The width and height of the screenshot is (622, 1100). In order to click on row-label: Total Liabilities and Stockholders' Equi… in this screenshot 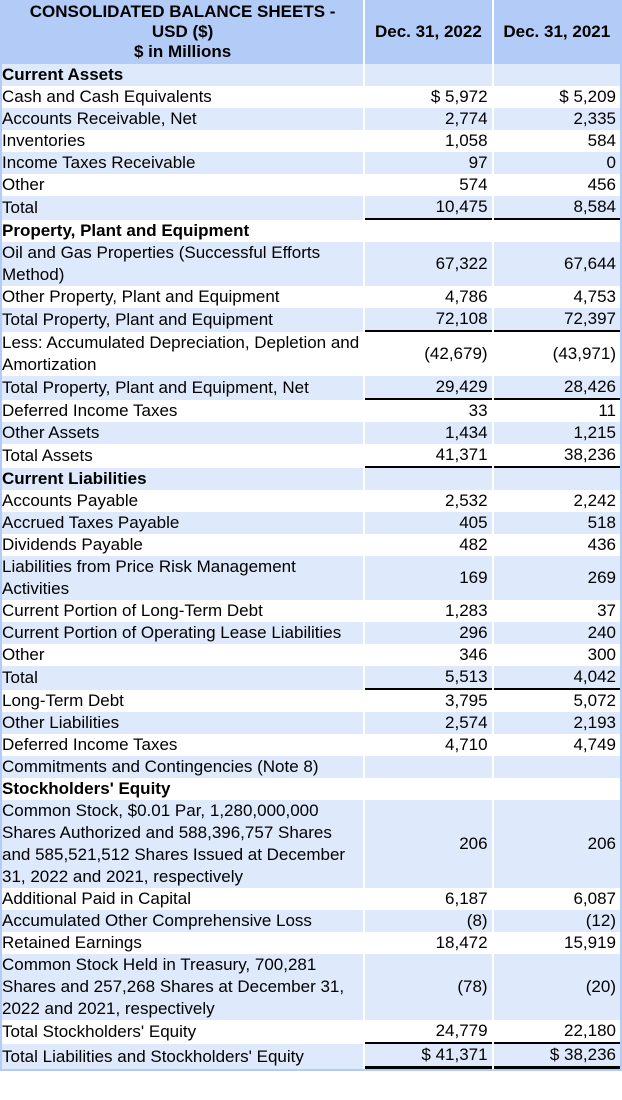, I will do `click(183, 1056)`.